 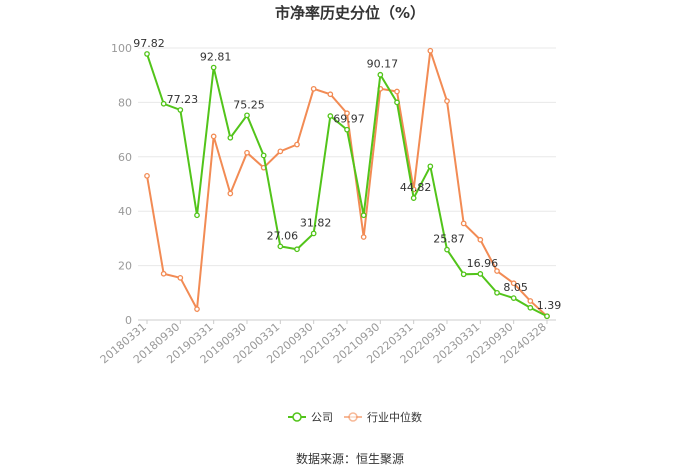 What do you see at coordinates (394, 417) in the screenshot?
I see `legend-label: 行业中位数` at bounding box center [394, 417].